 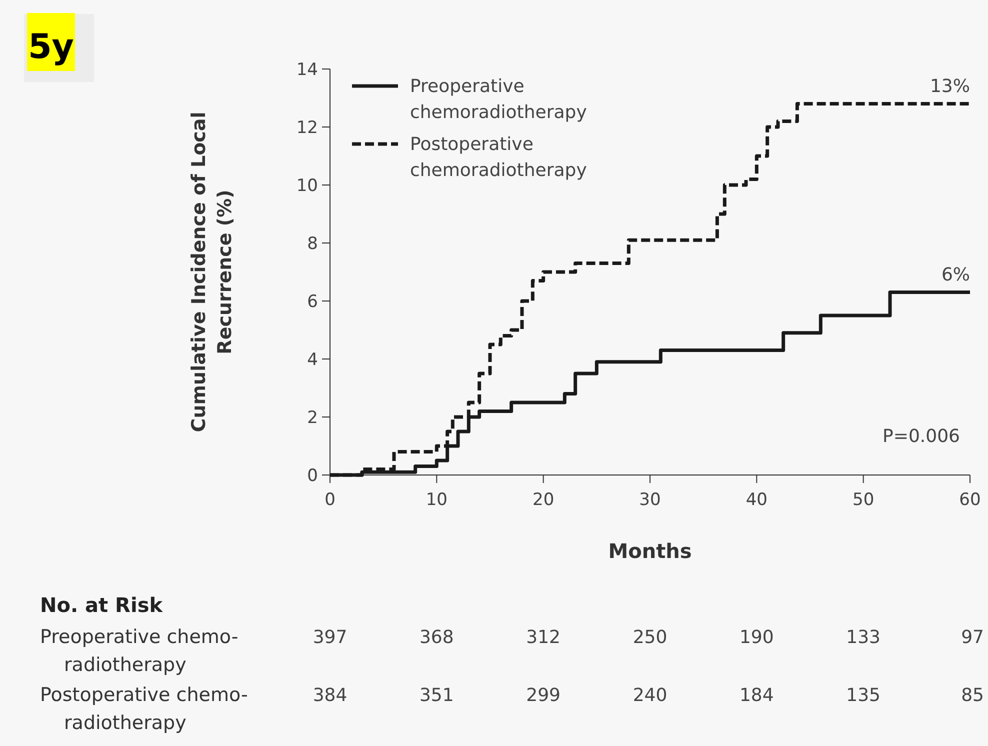 What do you see at coordinates (312, 360) in the screenshot?
I see `y-tick-label: 4` at bounding box center [312, 360].